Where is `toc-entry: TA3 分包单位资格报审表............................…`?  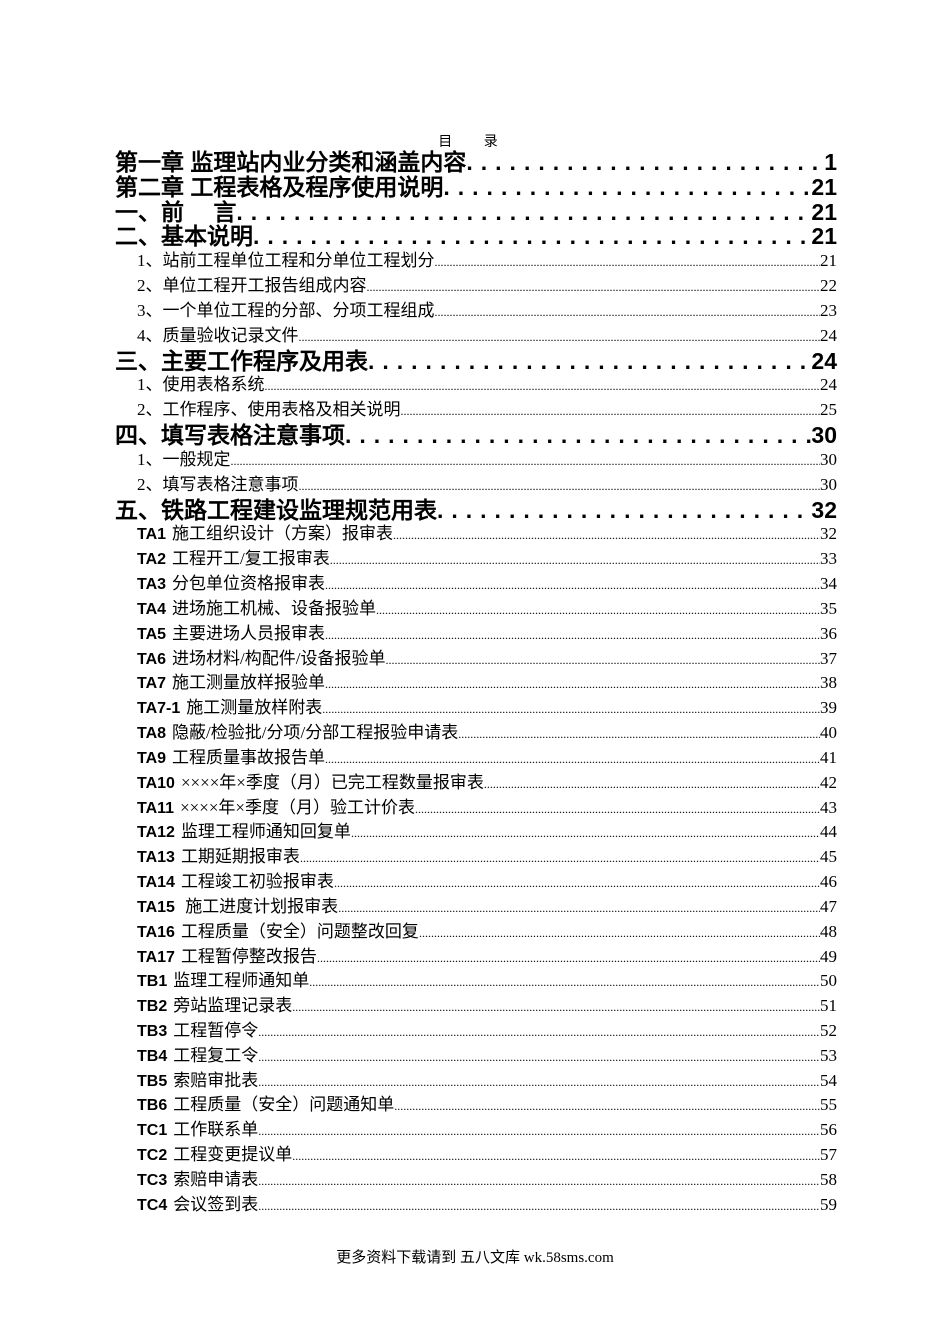
toc-entry: TA3 分包单位资格报审表............................… is located at coordinates (476, 584).